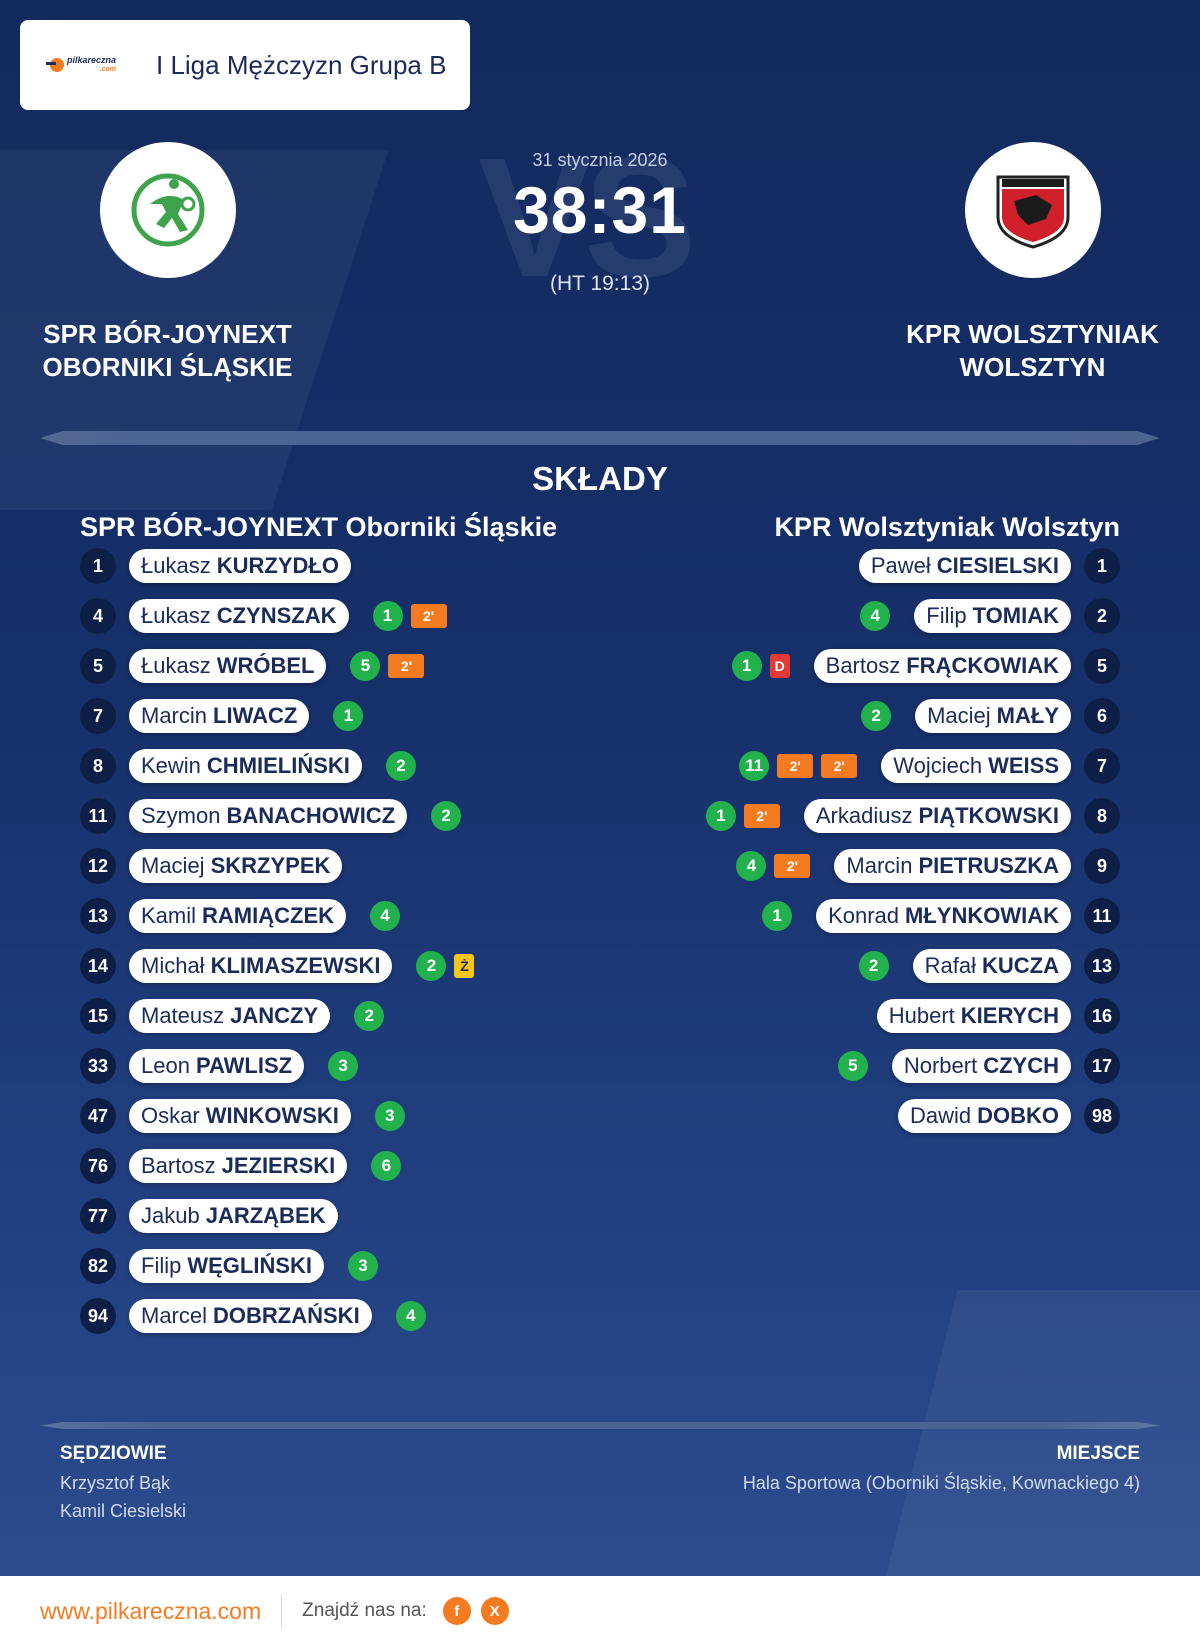 The width and height of the screenshot is (1200, 1646). I want to click on player-first-name: Konrad, so click(864, 915).